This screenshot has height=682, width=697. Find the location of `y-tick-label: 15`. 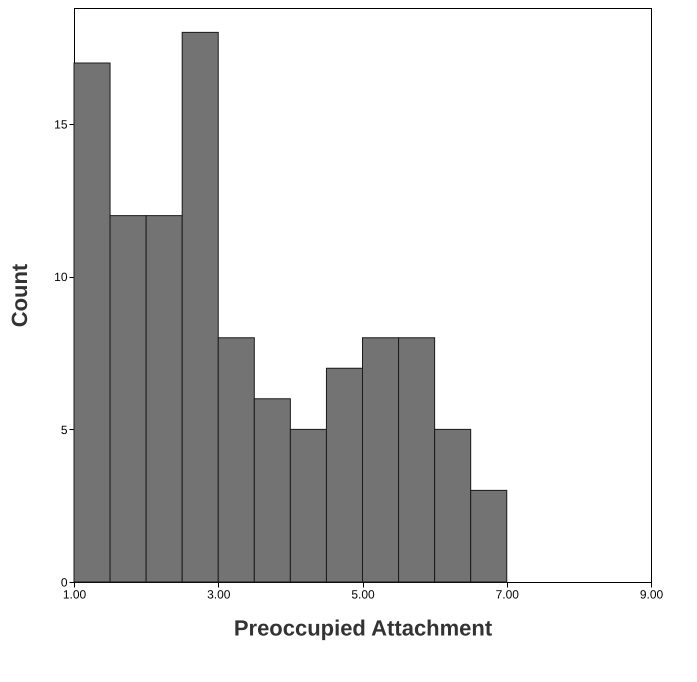

y-tick-label: 15 is located at coordinates (61, 125).